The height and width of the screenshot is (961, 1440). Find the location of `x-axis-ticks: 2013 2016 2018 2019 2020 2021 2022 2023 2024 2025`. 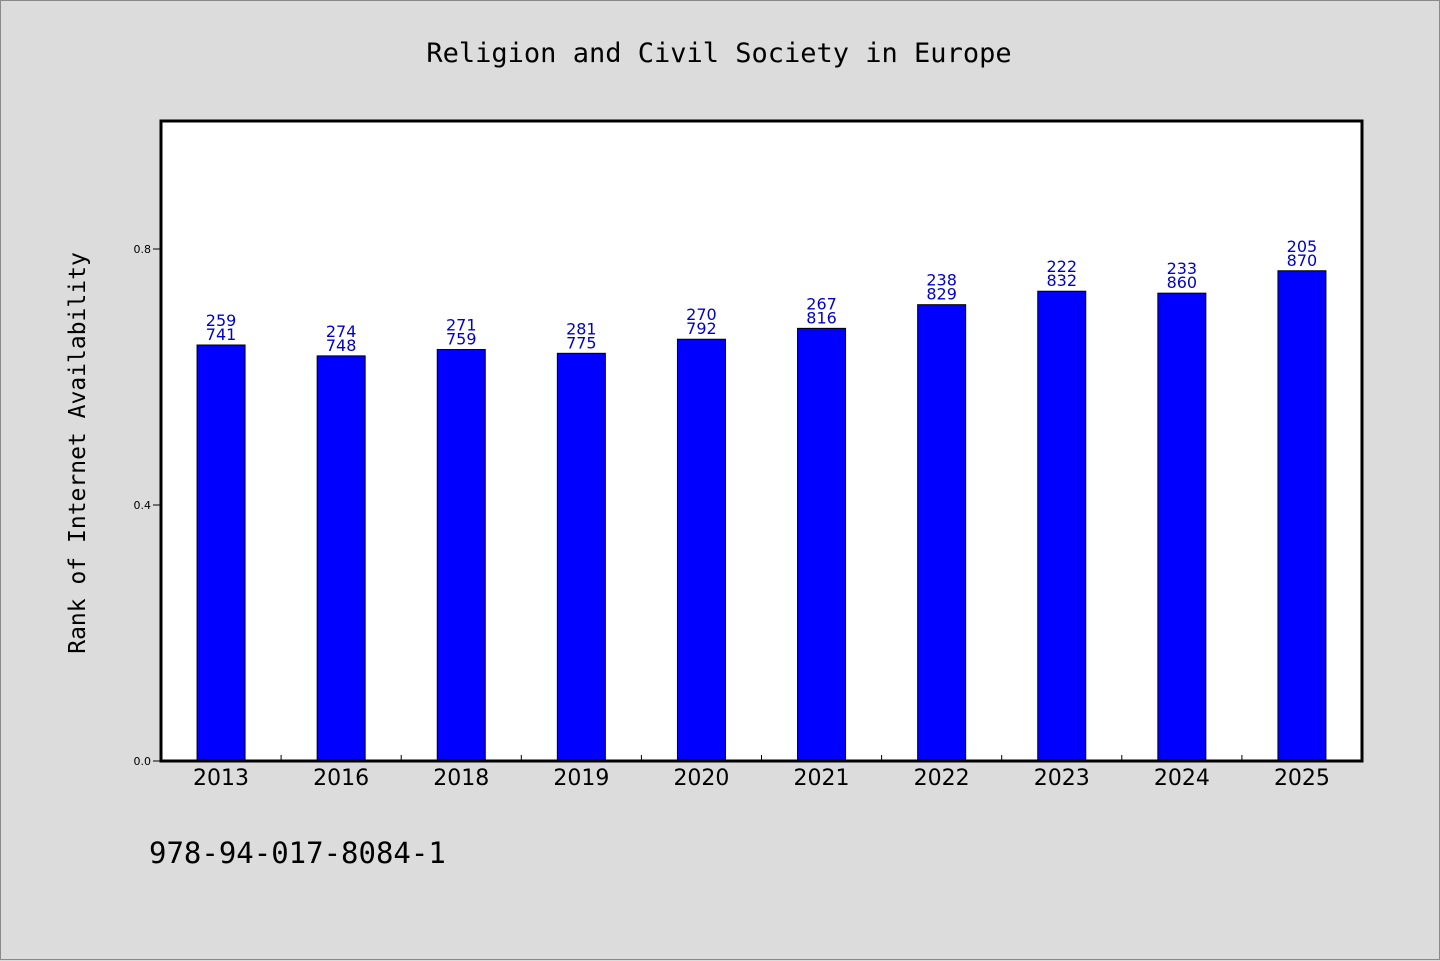

x-axis-ticks: 2013 2016 2018 2019 2020 2021 2022 2023 2024 2025 is located at coordinates (761, 773).